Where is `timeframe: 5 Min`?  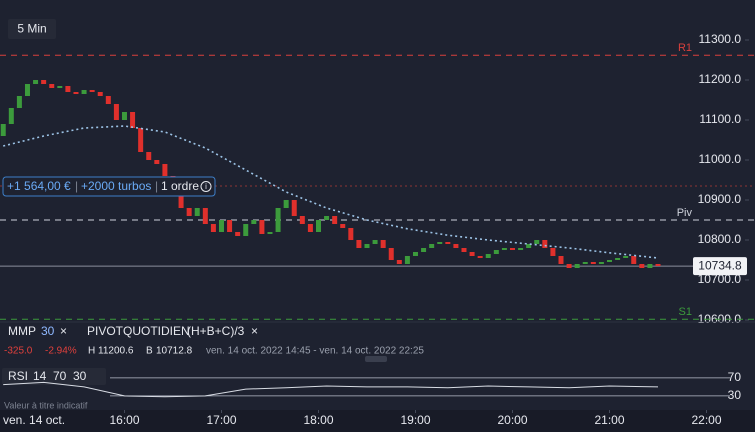
timeframe: 5 Min is located at coordinates (31, 29).